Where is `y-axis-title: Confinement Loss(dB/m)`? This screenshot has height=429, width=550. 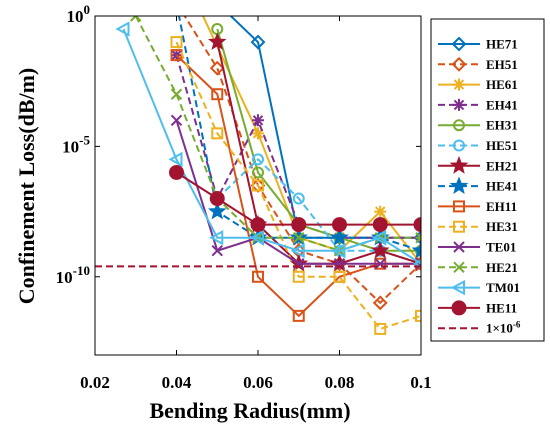
y-axis-title: Confinement Loss(dB/m) is located at coordinates (26, 186).